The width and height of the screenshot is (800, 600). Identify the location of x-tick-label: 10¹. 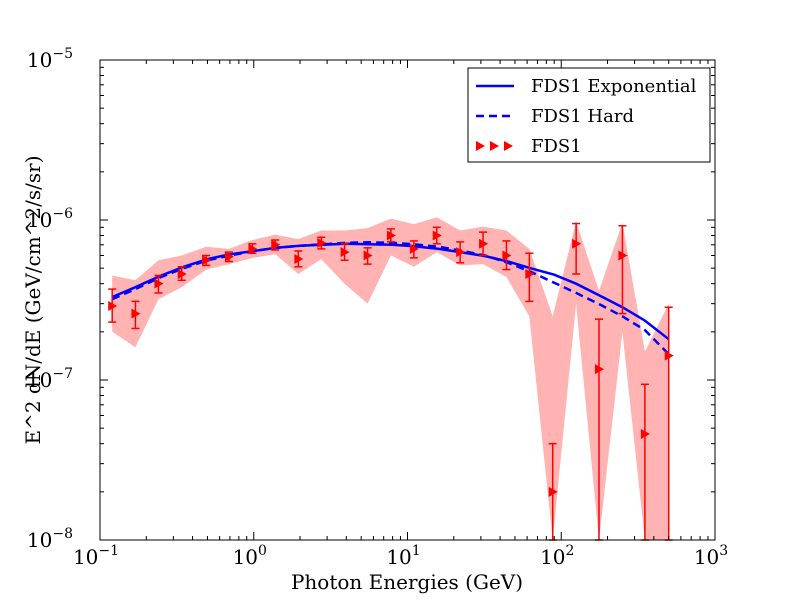
(403, 556).